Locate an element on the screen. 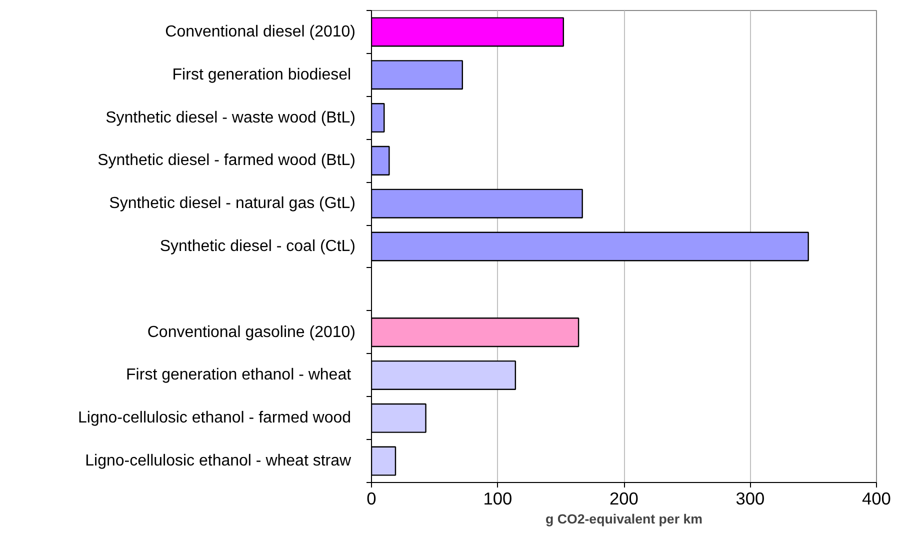  y-tick-label: First generation biodiesel is located at coordinates (262, 75).